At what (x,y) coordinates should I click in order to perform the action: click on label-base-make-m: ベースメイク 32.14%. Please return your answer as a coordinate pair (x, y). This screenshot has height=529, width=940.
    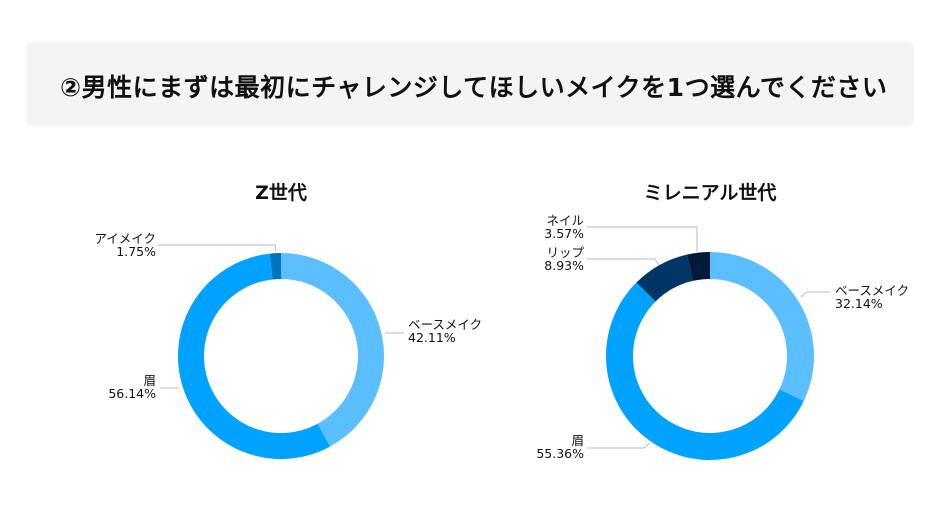
    Looking at the image, I should click on (872, 297).